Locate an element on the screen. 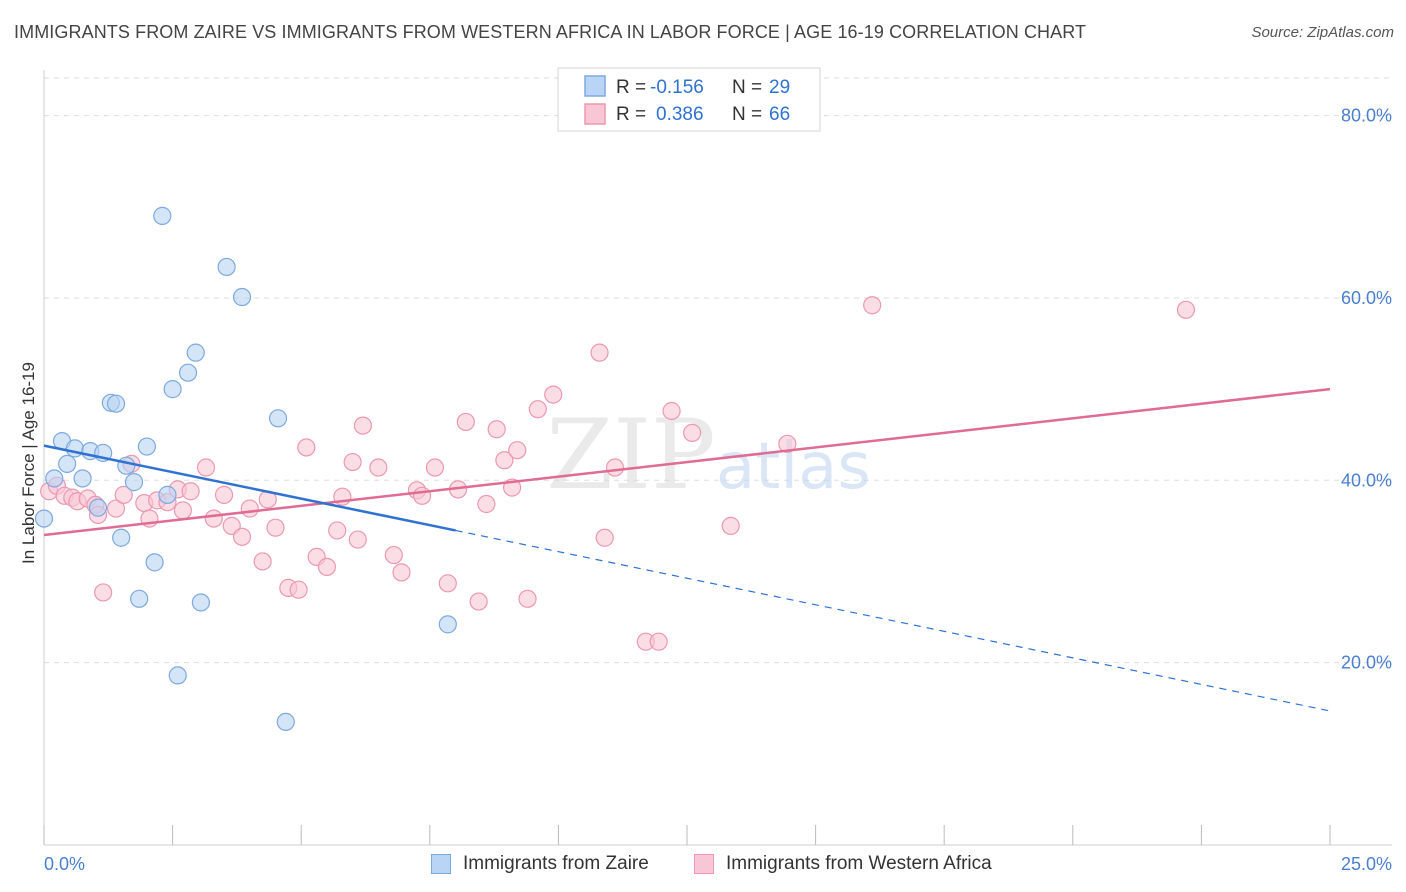 This screenshot has width=1406, height=892. watermark: ZIP atlas is located at coordinates (708, 455).